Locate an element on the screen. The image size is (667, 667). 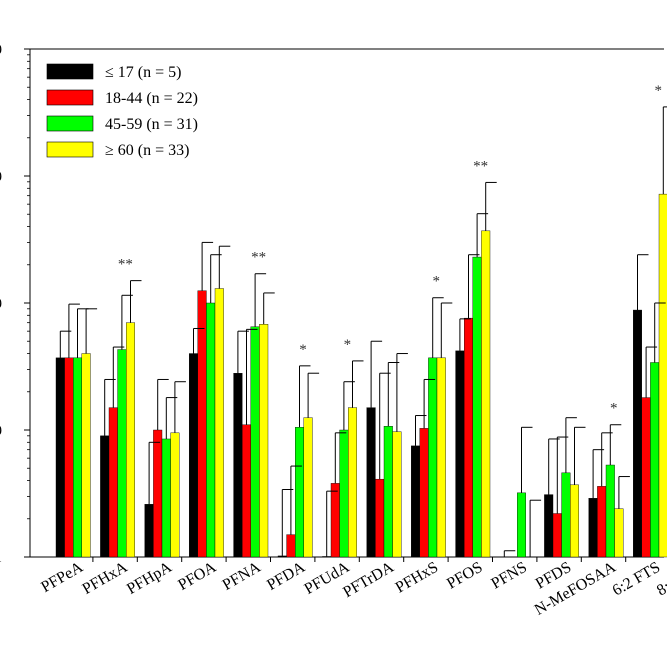
legend-label-0: ≤ 17 (n = 5) is located at coordinates (143, 72).